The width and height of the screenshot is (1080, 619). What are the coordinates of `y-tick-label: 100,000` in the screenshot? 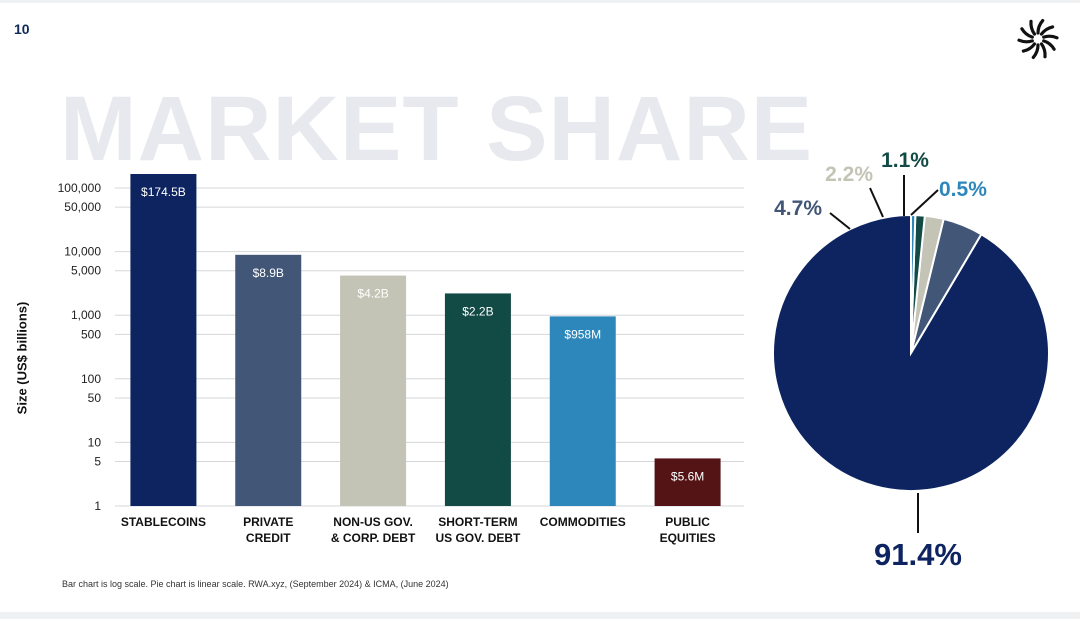 It's located at (80, 188).